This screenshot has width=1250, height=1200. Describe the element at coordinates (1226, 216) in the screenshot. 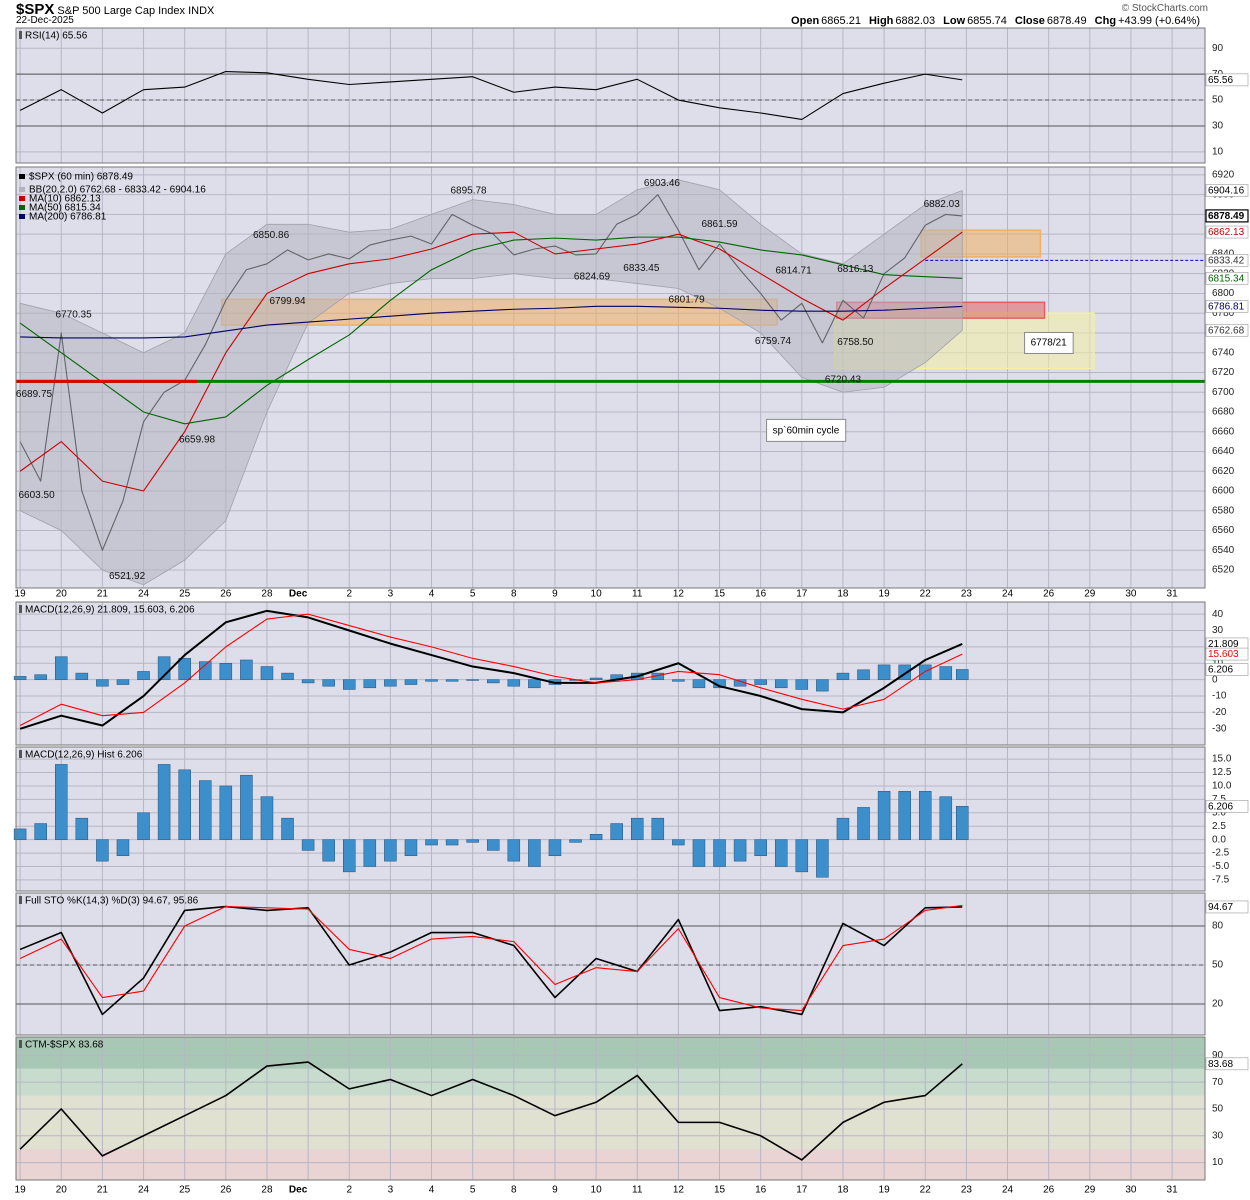

I see `value-tag: 6878.49` at that location.